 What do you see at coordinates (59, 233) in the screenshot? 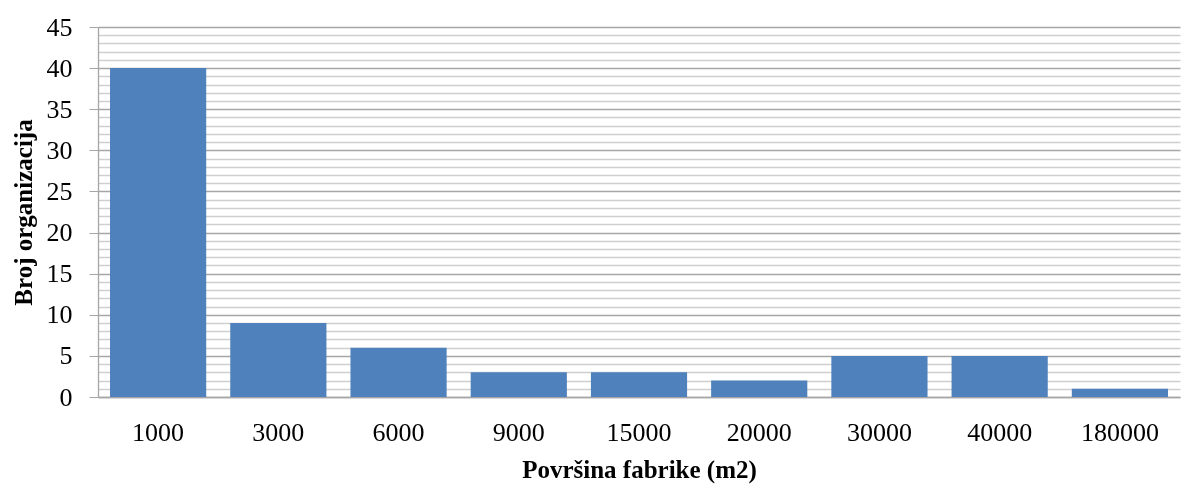
I see `y-tick-label: 20` at bounding box center [59, 233].